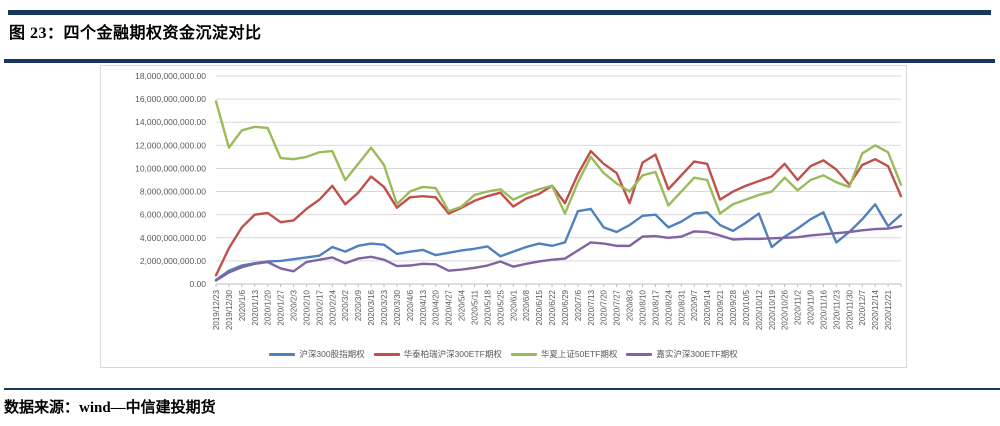 This screenshot has height=426, width=1000. I want to click on x-tick-label: 2020/6/29, so click(565, 307).